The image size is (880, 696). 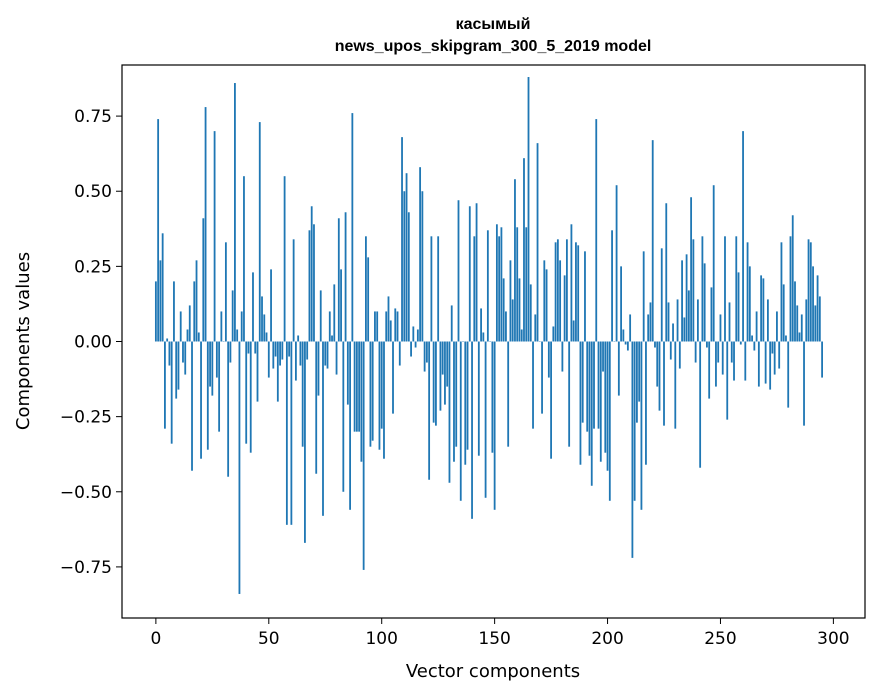 I want to click on y-axis-ticks: −0.75 −0.50 −0.25 0.00 0.25 0.50 0.75, so click(x=91, y=342).